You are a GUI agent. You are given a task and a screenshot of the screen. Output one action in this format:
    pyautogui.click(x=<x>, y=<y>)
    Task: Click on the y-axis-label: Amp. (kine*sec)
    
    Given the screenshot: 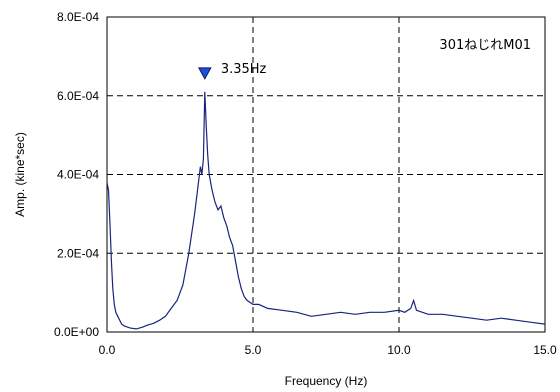 What is the action you would take?
    pyautogui.click(x=20, y=174)
    